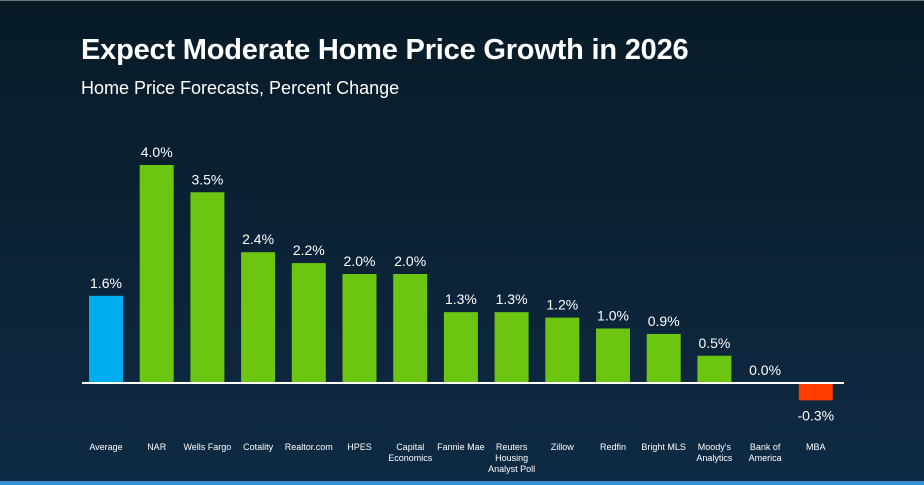 This screenshot has width=924, height=485. I want to click on value-label-nar: 4.0%, so click(157, 152).